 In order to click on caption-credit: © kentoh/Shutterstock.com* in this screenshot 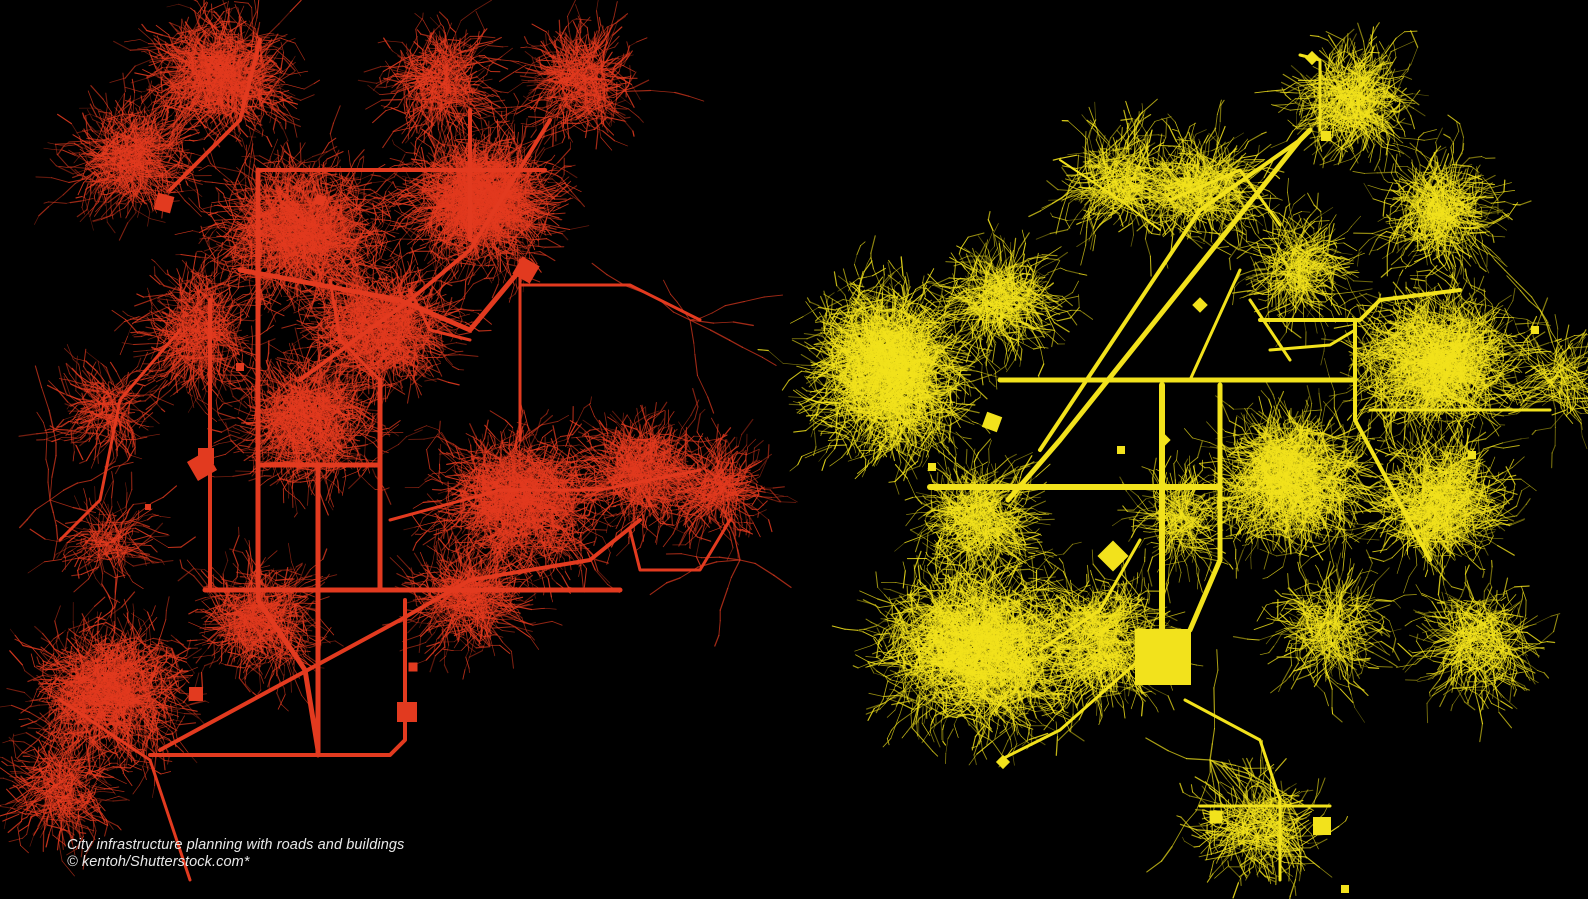, I will do `click(235, 862)`.